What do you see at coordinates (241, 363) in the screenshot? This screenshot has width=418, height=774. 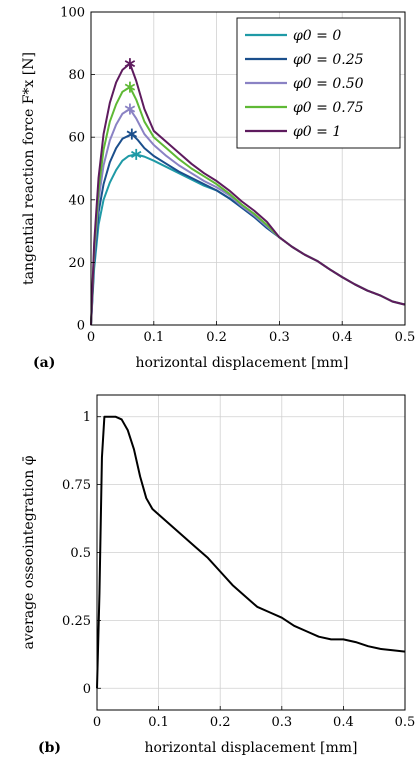 I see `panel-a-x-axis-label: horizontal displacement [mm]` at bounding box center [241, 363].